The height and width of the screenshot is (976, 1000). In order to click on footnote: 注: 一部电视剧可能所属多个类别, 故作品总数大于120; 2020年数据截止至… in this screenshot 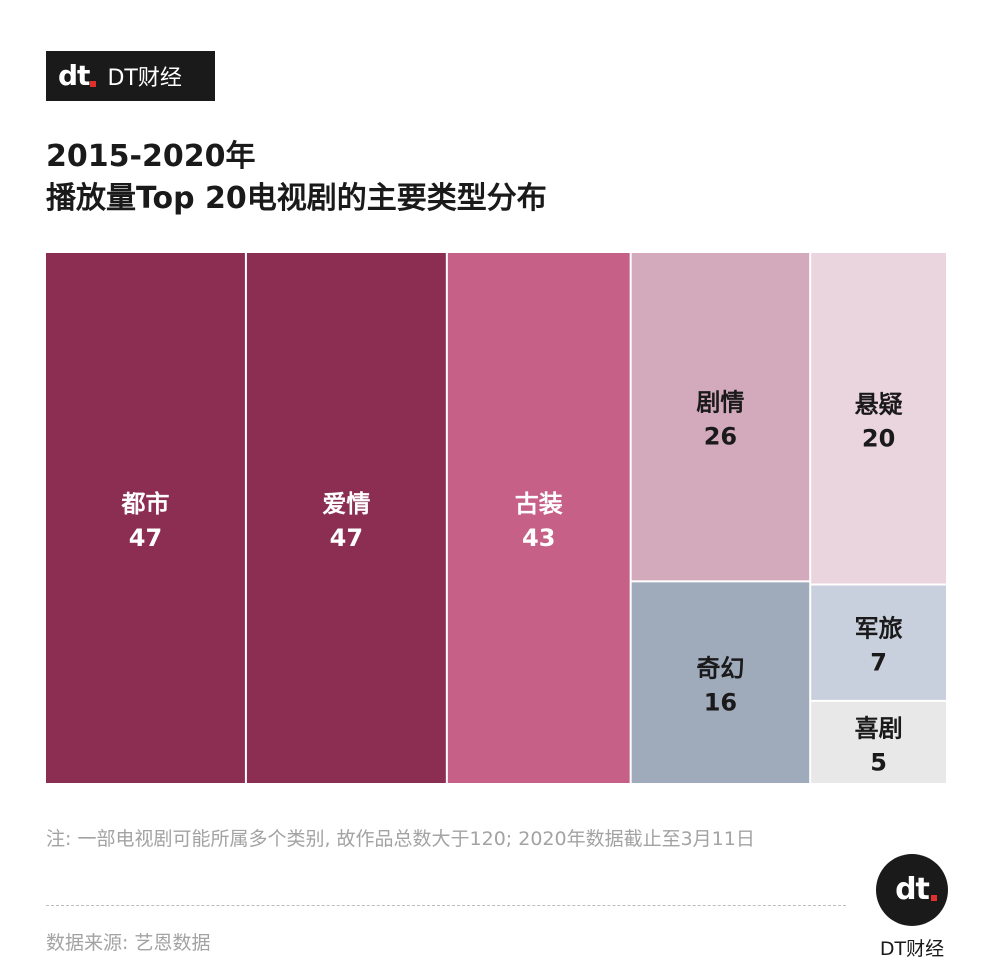, I will do `click(400, 839)`.